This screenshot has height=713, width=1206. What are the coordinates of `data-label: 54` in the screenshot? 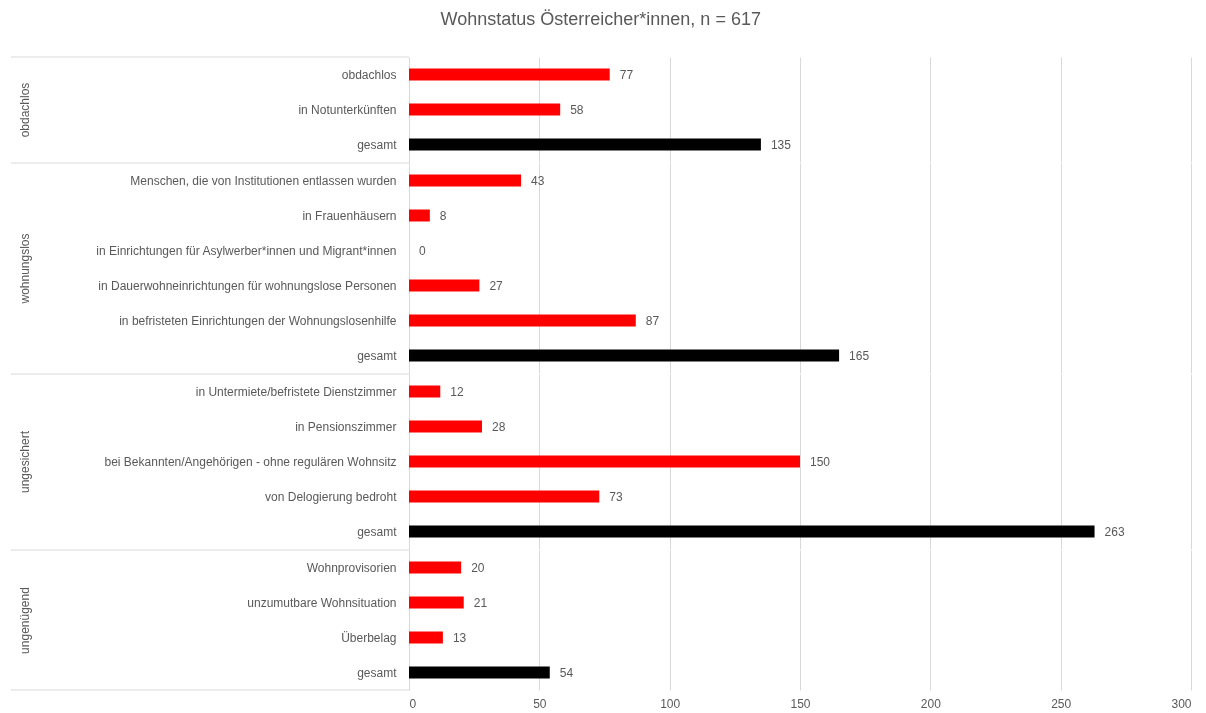 It's located at (566, 672).